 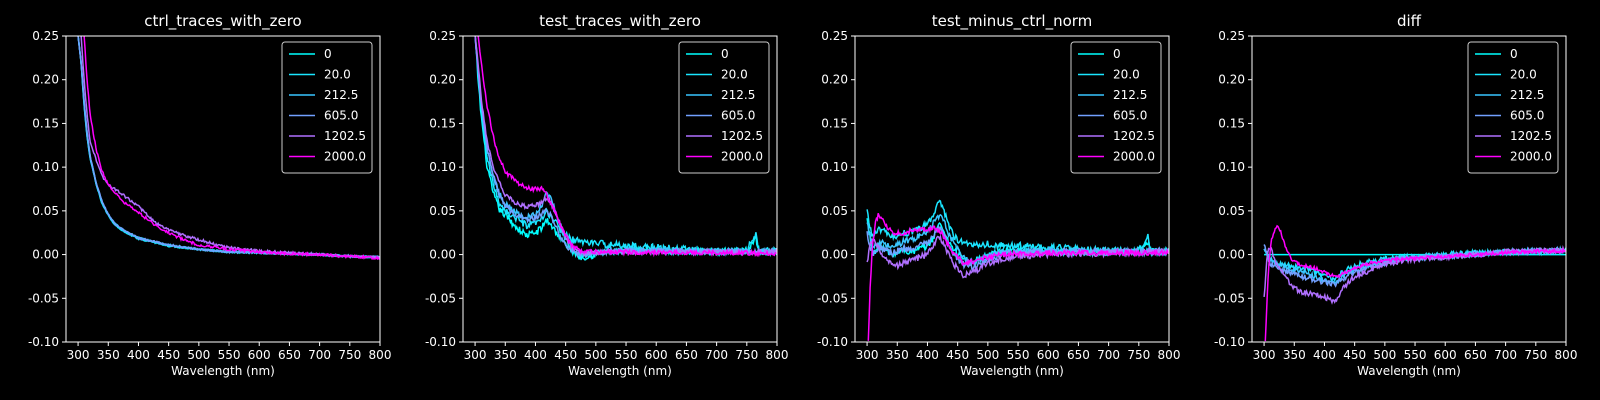 What do you see at coordinates (1012, 21) in the screenshot?
I see `chart-title: test_minus_ctrl_norm` at bounding box center [1012, 21].